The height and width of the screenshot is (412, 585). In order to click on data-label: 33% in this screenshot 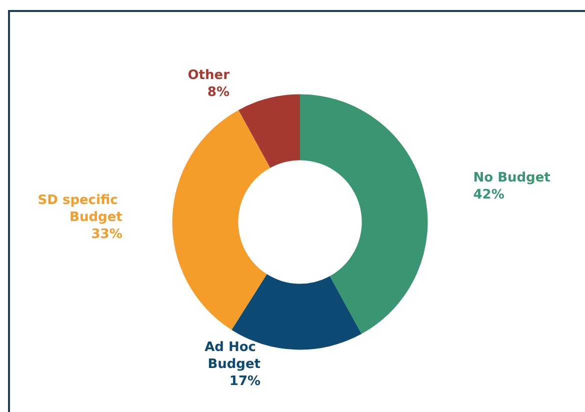, I will do `click(106, 234)`.